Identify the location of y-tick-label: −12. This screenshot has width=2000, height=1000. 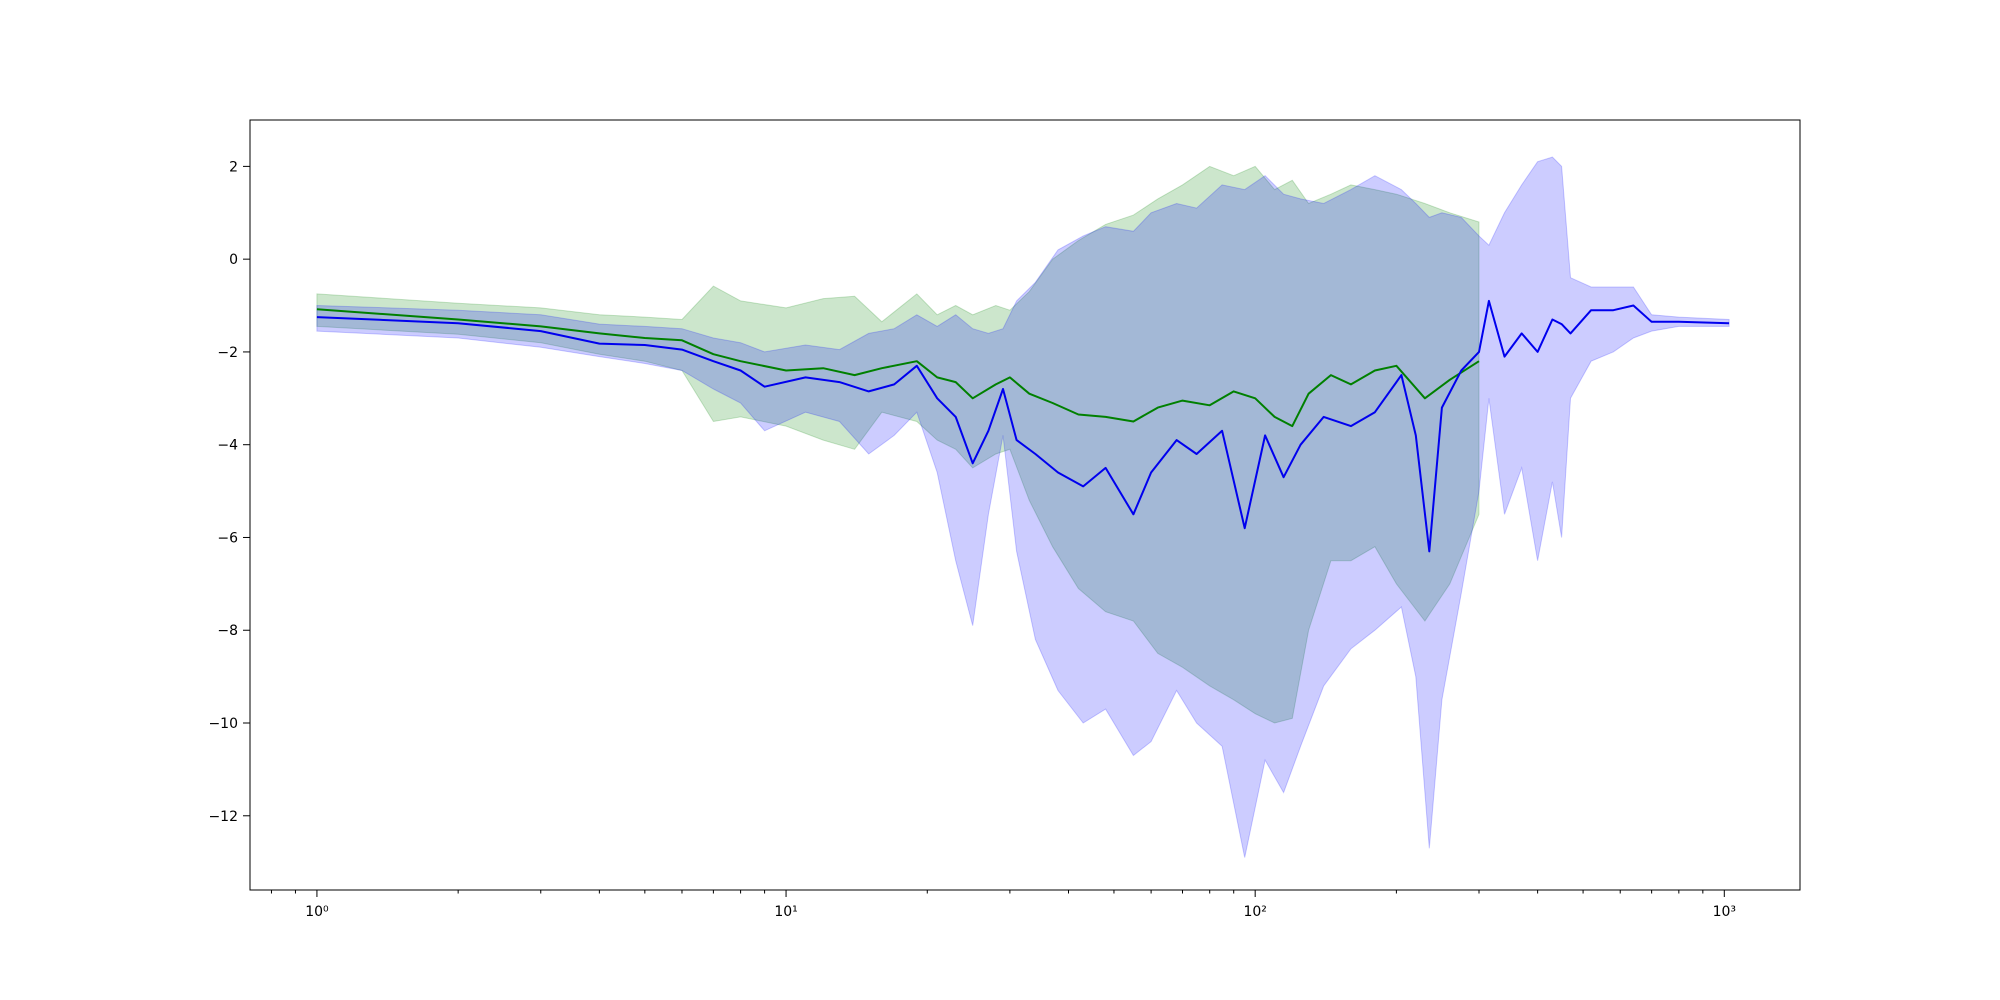
(223, 817).